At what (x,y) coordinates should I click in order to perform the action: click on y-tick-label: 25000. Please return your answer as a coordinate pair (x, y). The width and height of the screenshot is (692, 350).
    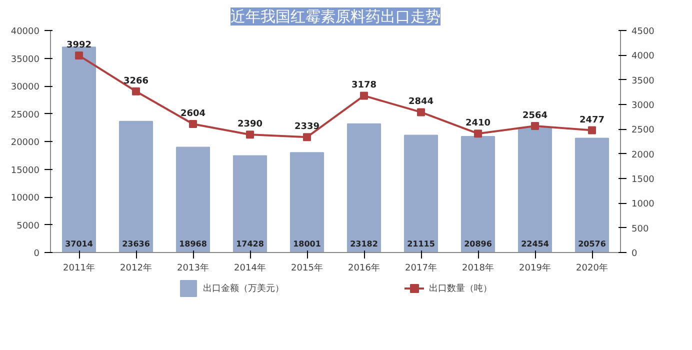
    Looking at the image, I should click on (25, 115).